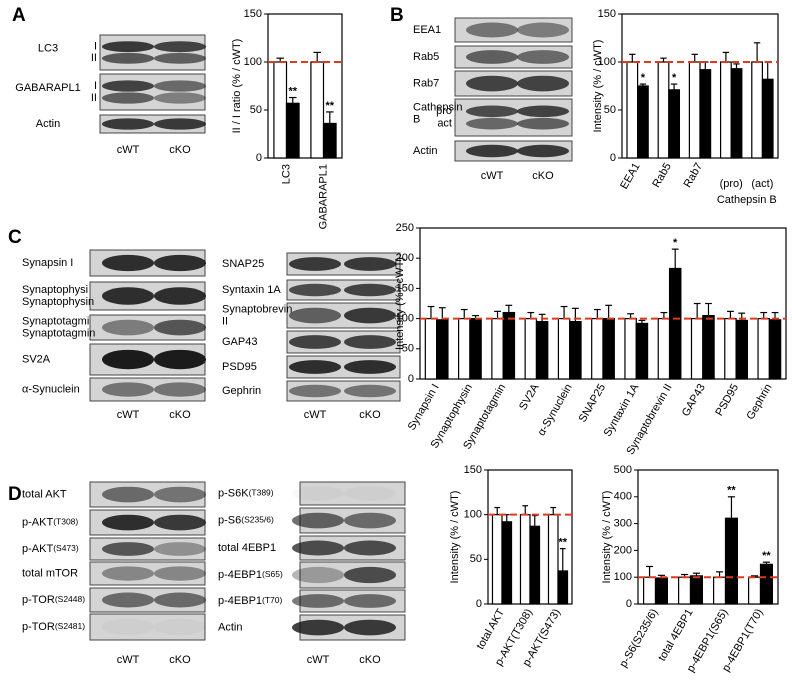  I want to click on blot-label: p-4EBP1(T70), so click(250, 601).